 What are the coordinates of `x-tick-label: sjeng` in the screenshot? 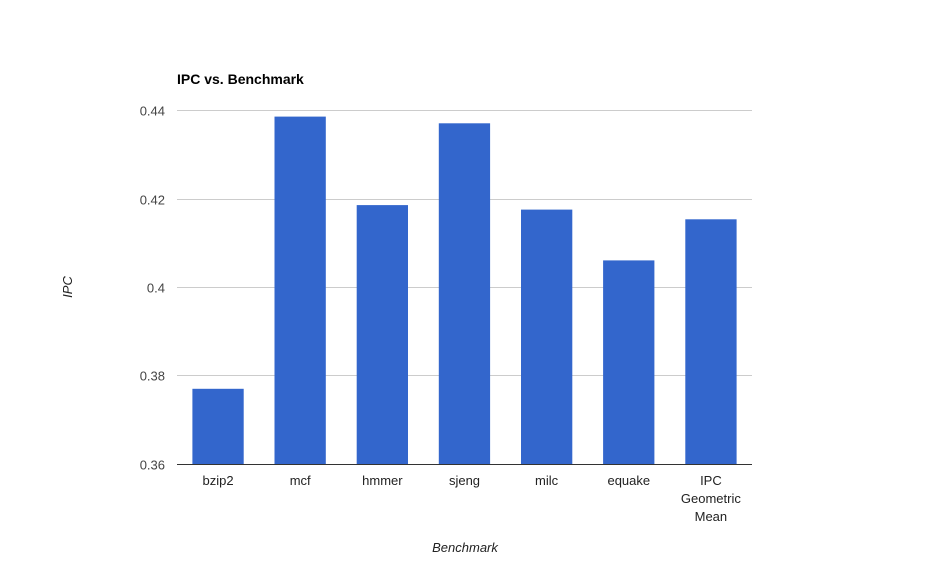 It's located at (464, 480).